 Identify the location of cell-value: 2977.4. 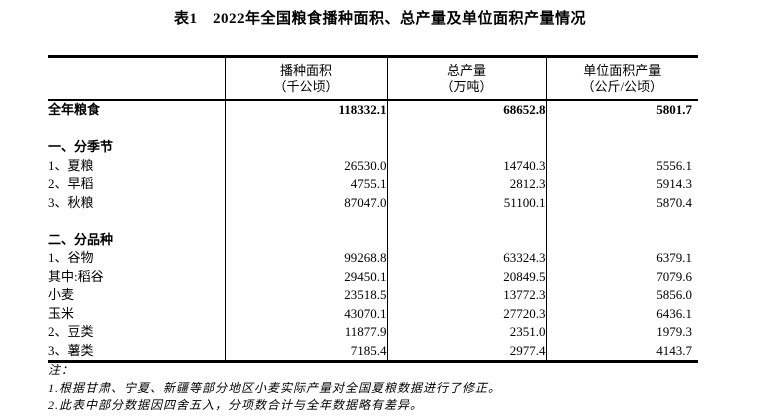
(466, 351).